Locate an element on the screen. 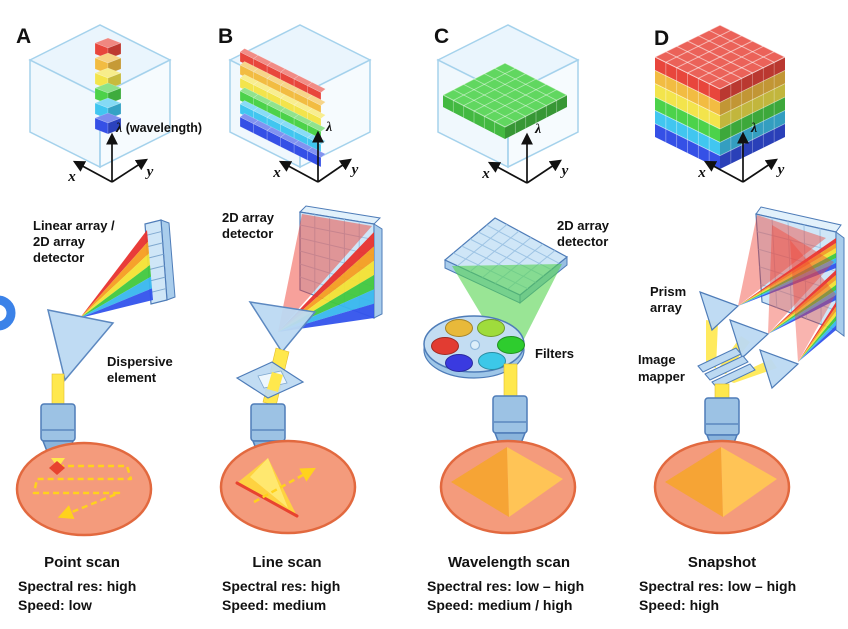  scan-line-icon is located at coordinates (267, 499).